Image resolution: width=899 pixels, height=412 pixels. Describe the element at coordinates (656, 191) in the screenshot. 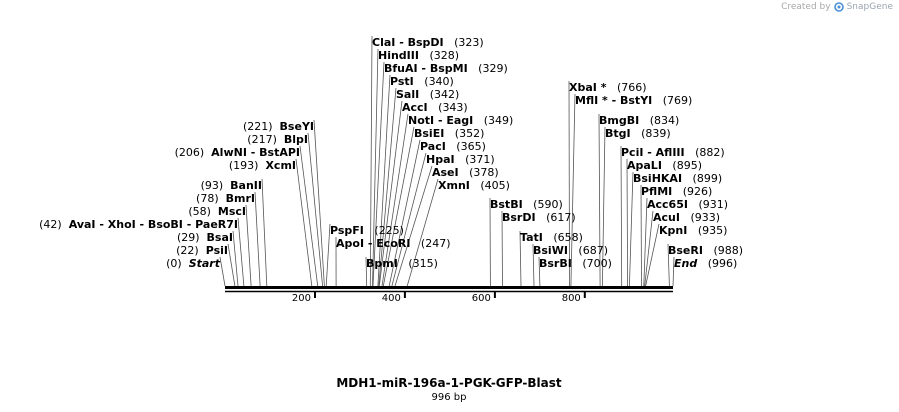

I see `enzyme-name: PflMI` at that location.